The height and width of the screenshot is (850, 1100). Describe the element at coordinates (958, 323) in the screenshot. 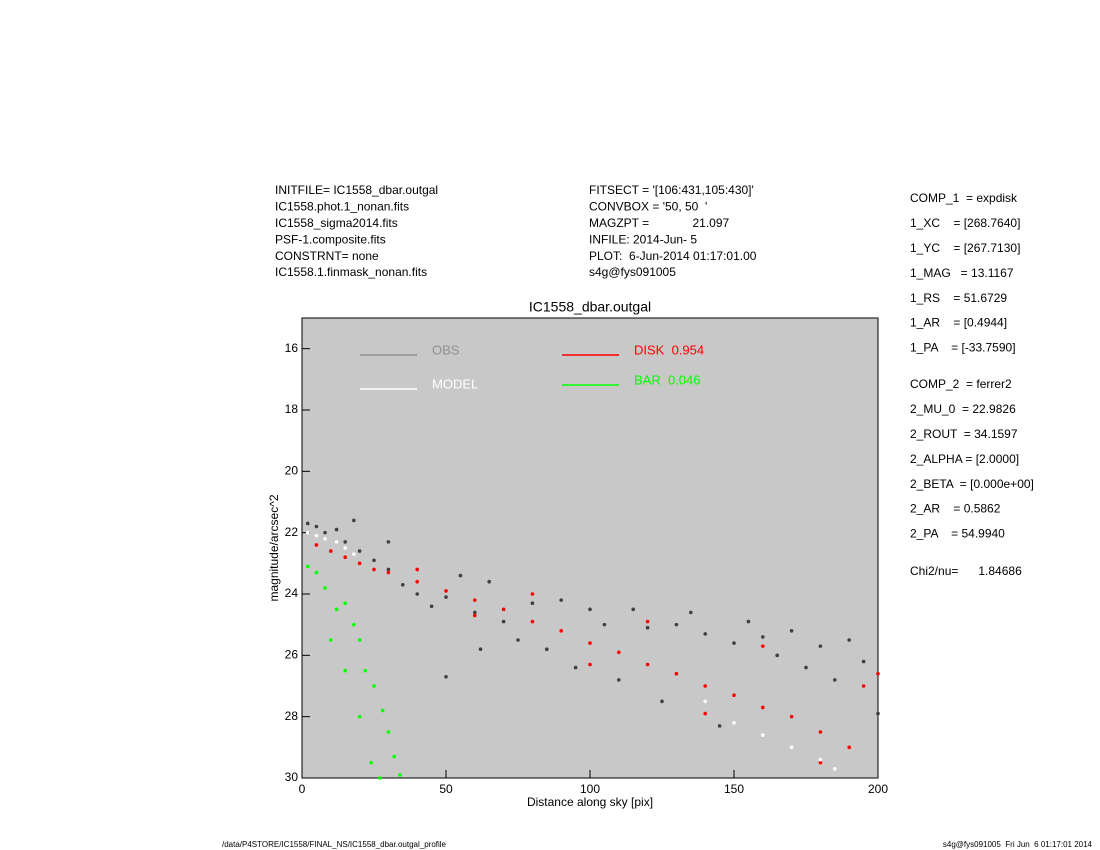

I see `param-line: 1_AR = [0.4944]` at that location.